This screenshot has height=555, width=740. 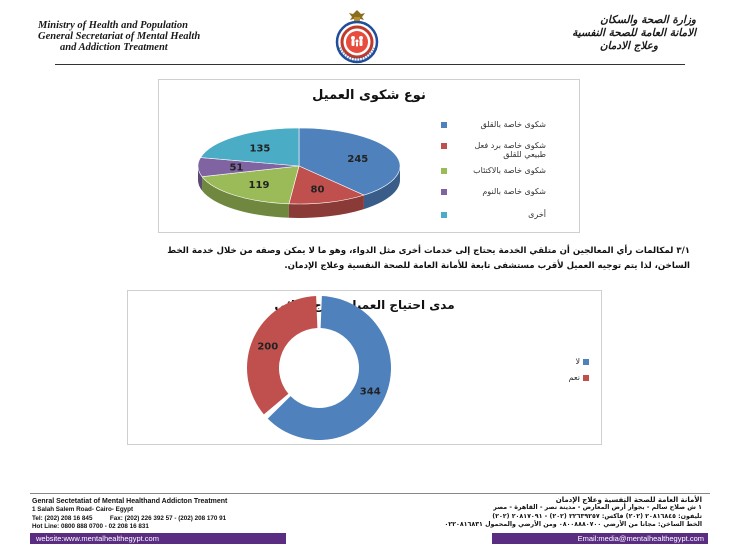 I want to click on chart1-plot: 245 80 119 51 135, so click(x=299, y=172).